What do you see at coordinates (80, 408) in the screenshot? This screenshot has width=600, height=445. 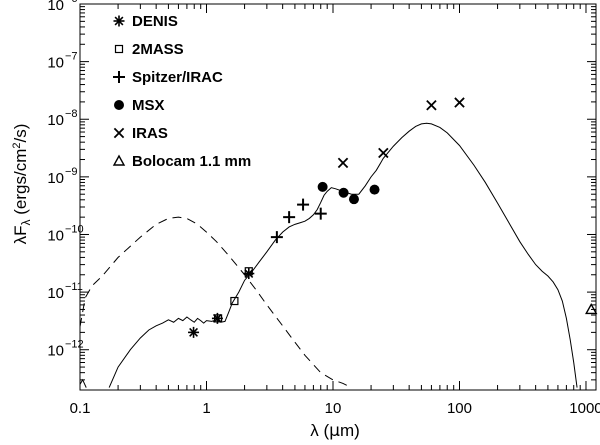 I see `x-tick-label: 0.1` at bounding box center [80, 408].